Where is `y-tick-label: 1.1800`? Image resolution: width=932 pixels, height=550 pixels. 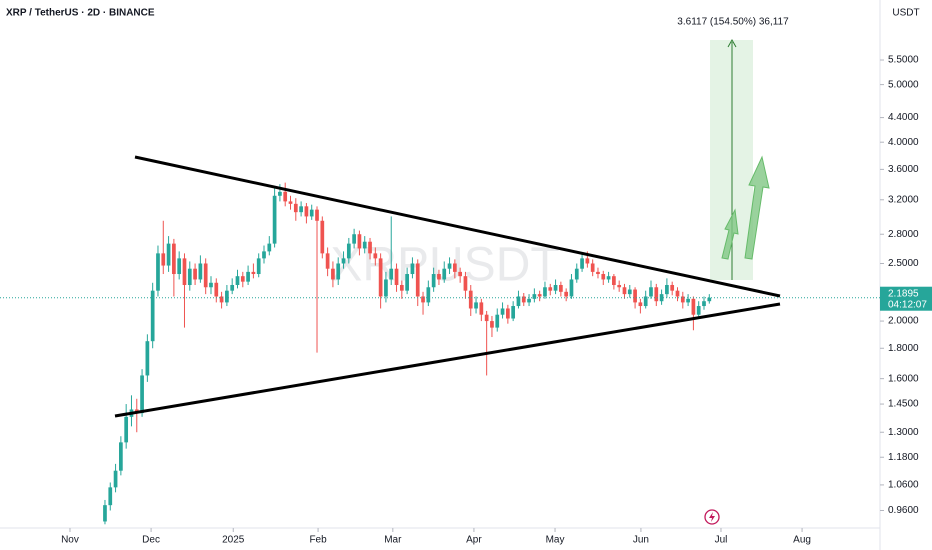 y-tick-label: 1.1800 is located at coordinates (903, 457).